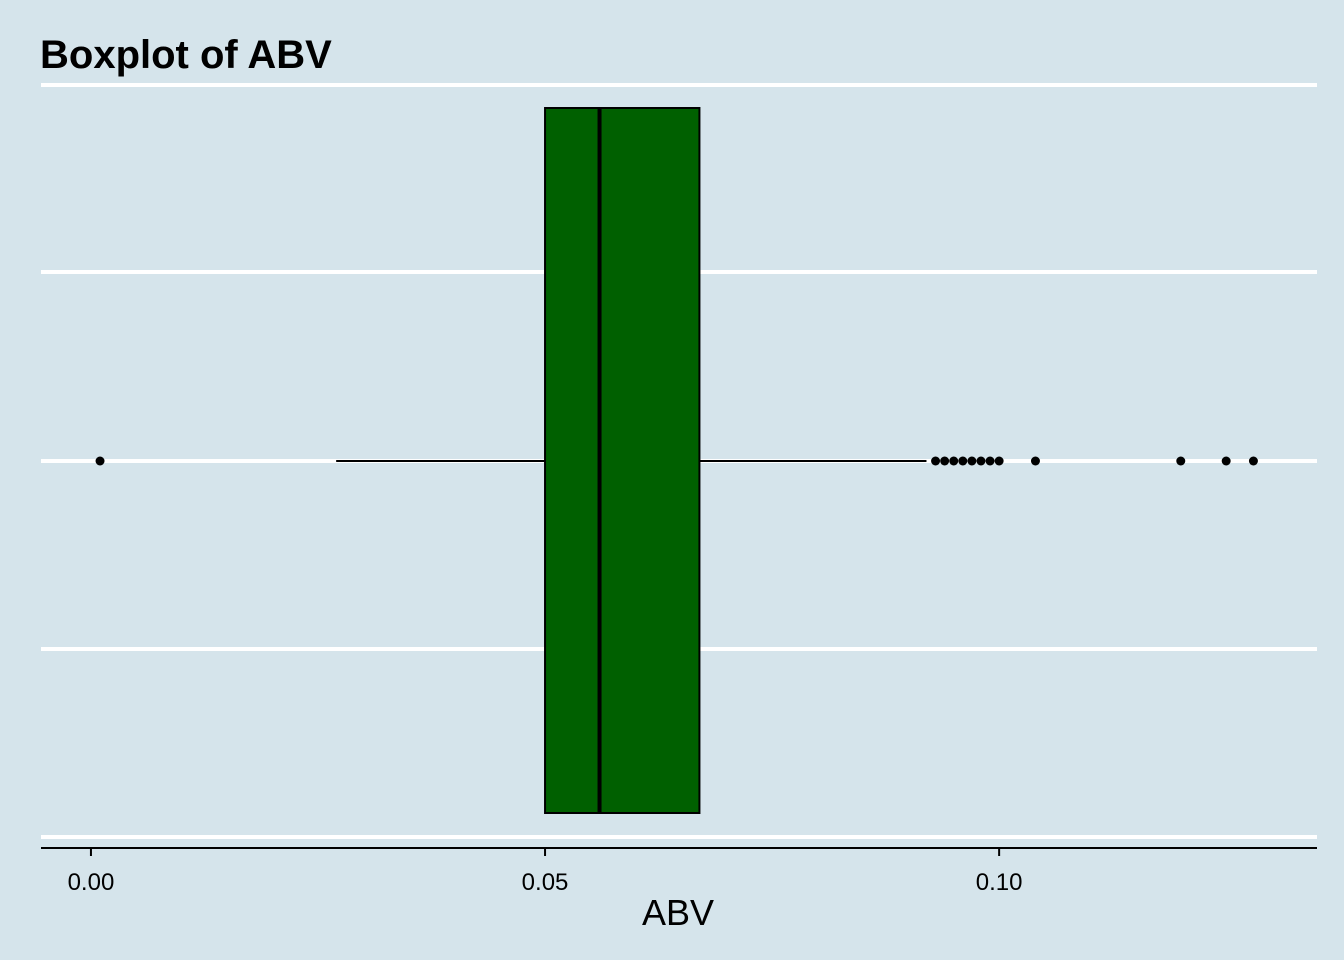 The height and width of the screenshot is (960, 1344). Describe the element at coordinates (999, 882) in the screenshot. I see `x-tick-label-2: 0.10` at that location.